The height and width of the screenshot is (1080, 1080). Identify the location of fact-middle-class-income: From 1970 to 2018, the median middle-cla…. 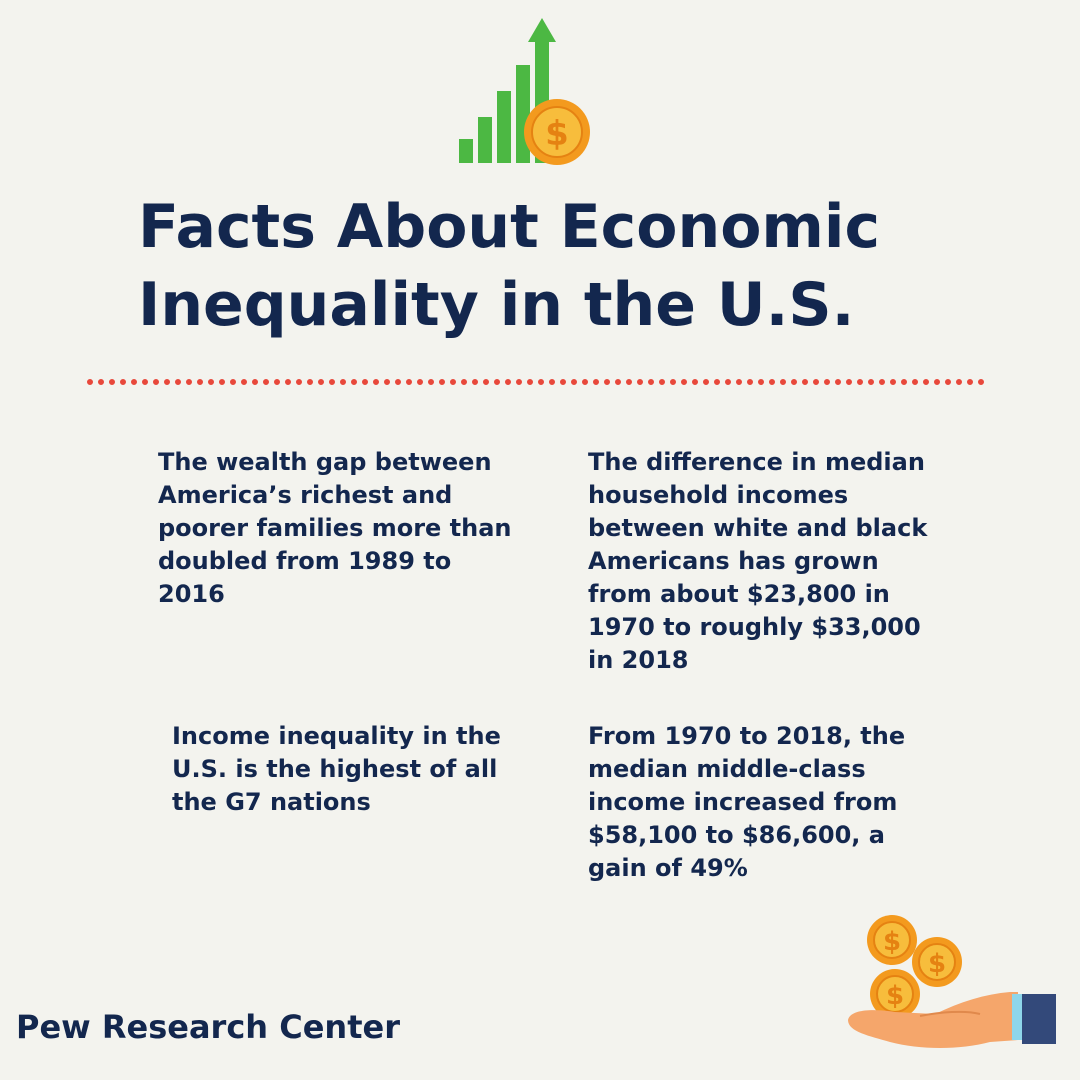
(747, 802).